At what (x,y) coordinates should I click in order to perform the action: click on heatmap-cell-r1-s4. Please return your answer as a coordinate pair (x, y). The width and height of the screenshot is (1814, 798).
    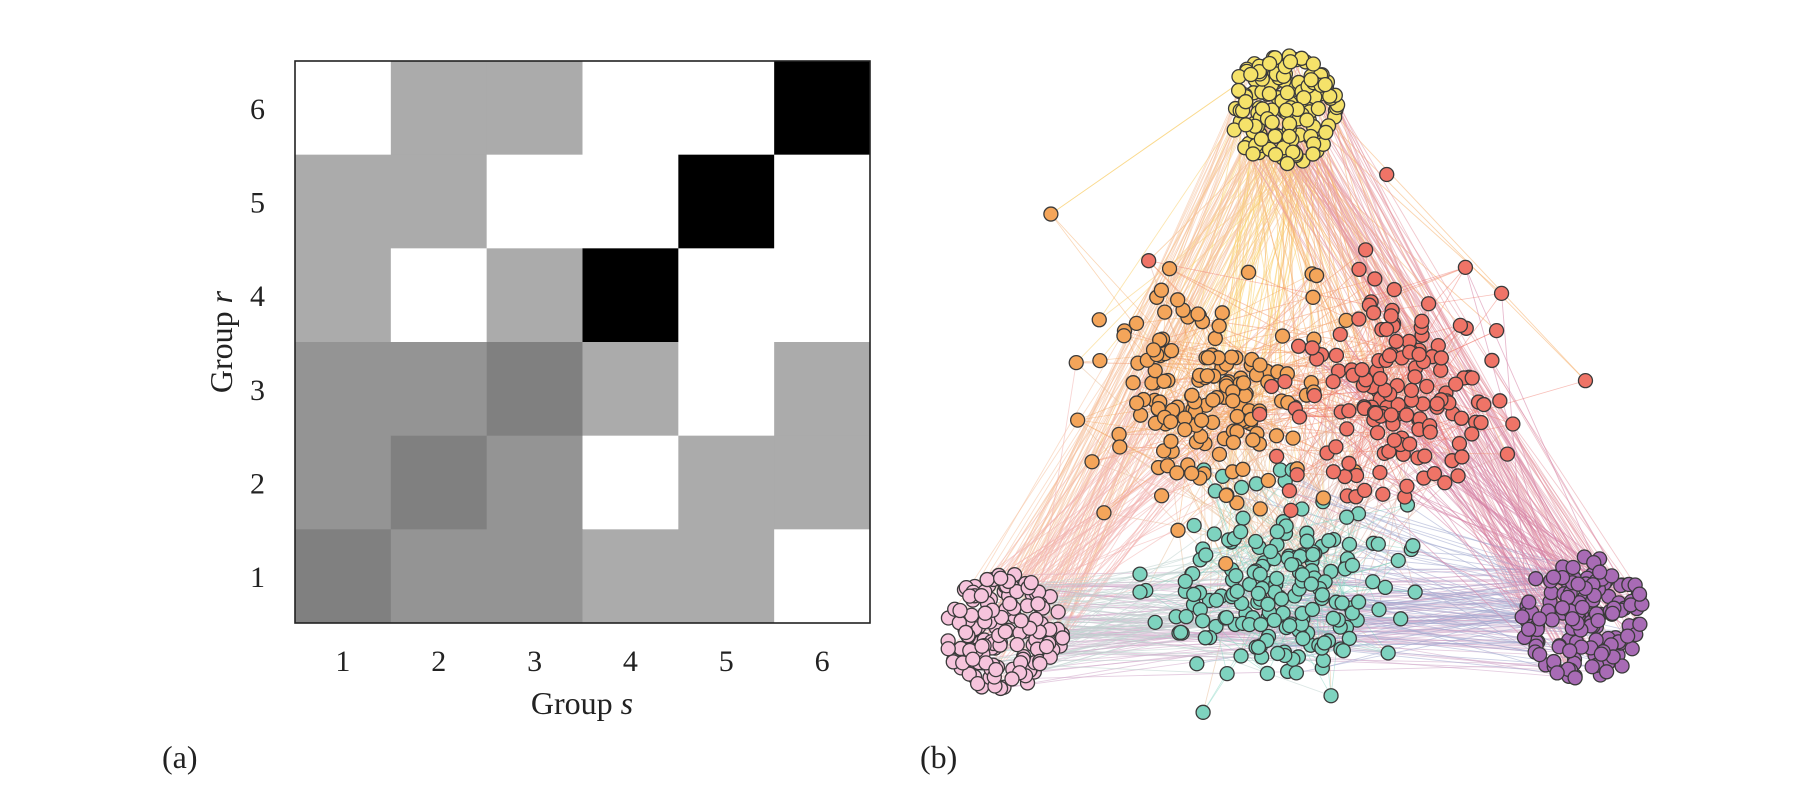
    Looking at the image, I should click on (630, 576).